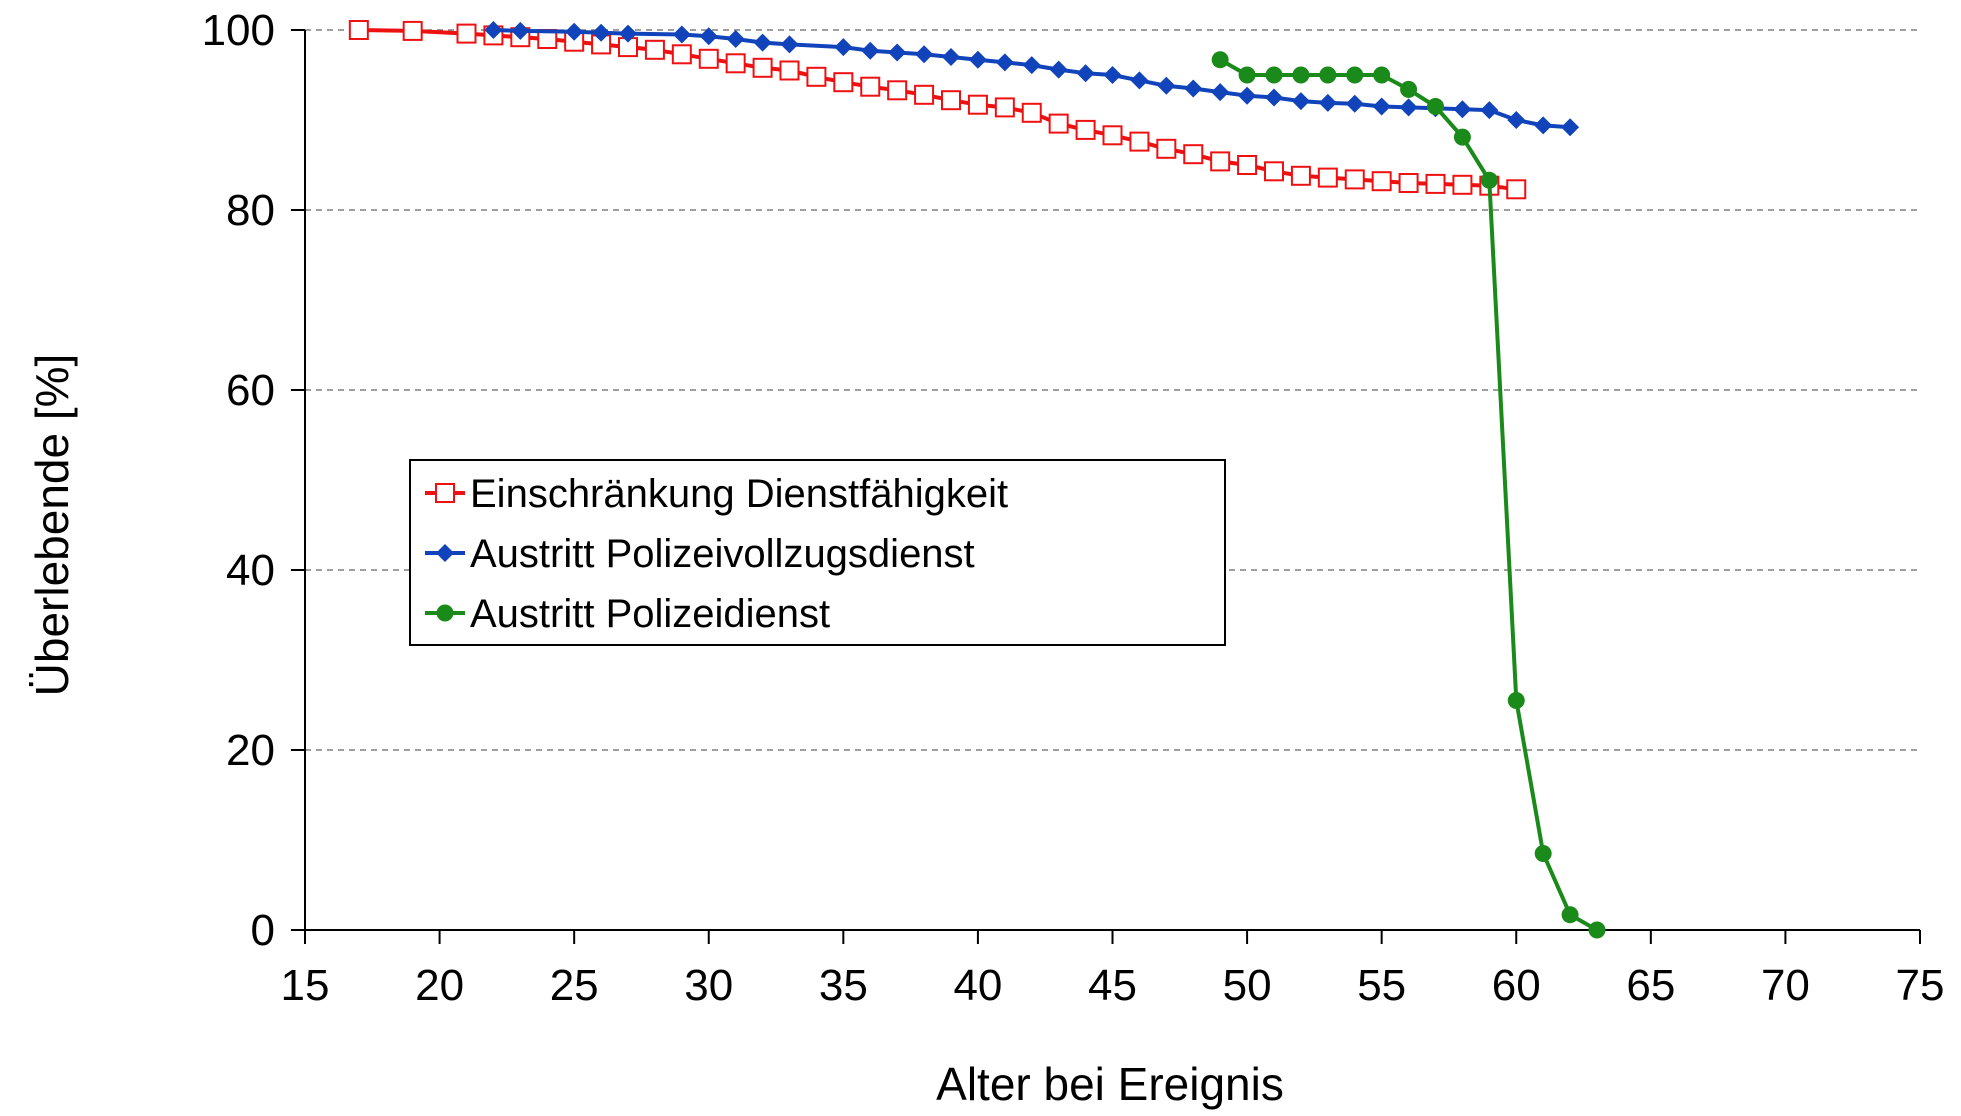 Image resolution: width=1961 pixels, height=1116 pixels. I want to click on legend-label-1: Einschränkung Dienstfähigkeit, so click(739, 494).